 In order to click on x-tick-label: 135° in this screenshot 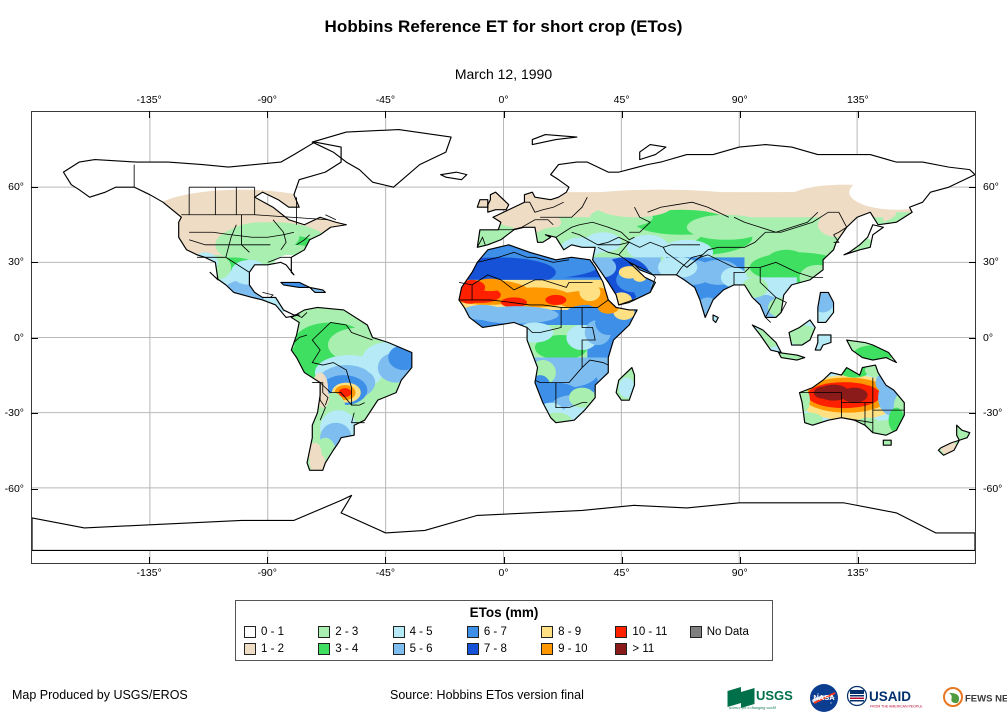, I will do `click(858, 573)`.